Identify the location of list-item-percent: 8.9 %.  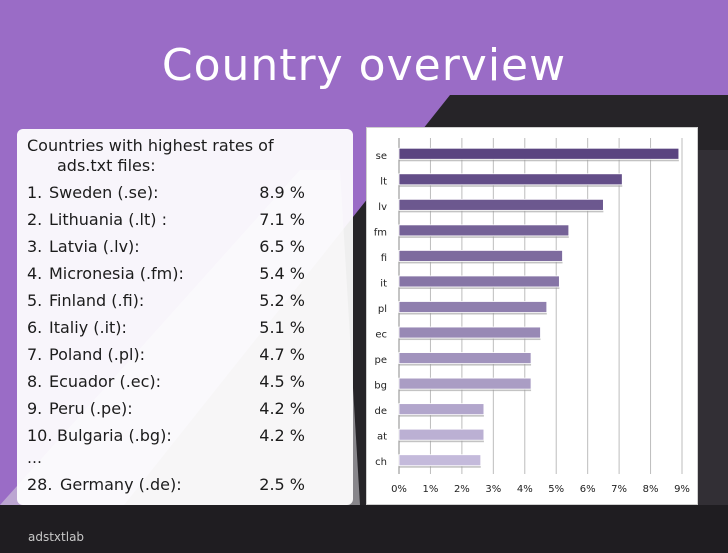
(282, 192).